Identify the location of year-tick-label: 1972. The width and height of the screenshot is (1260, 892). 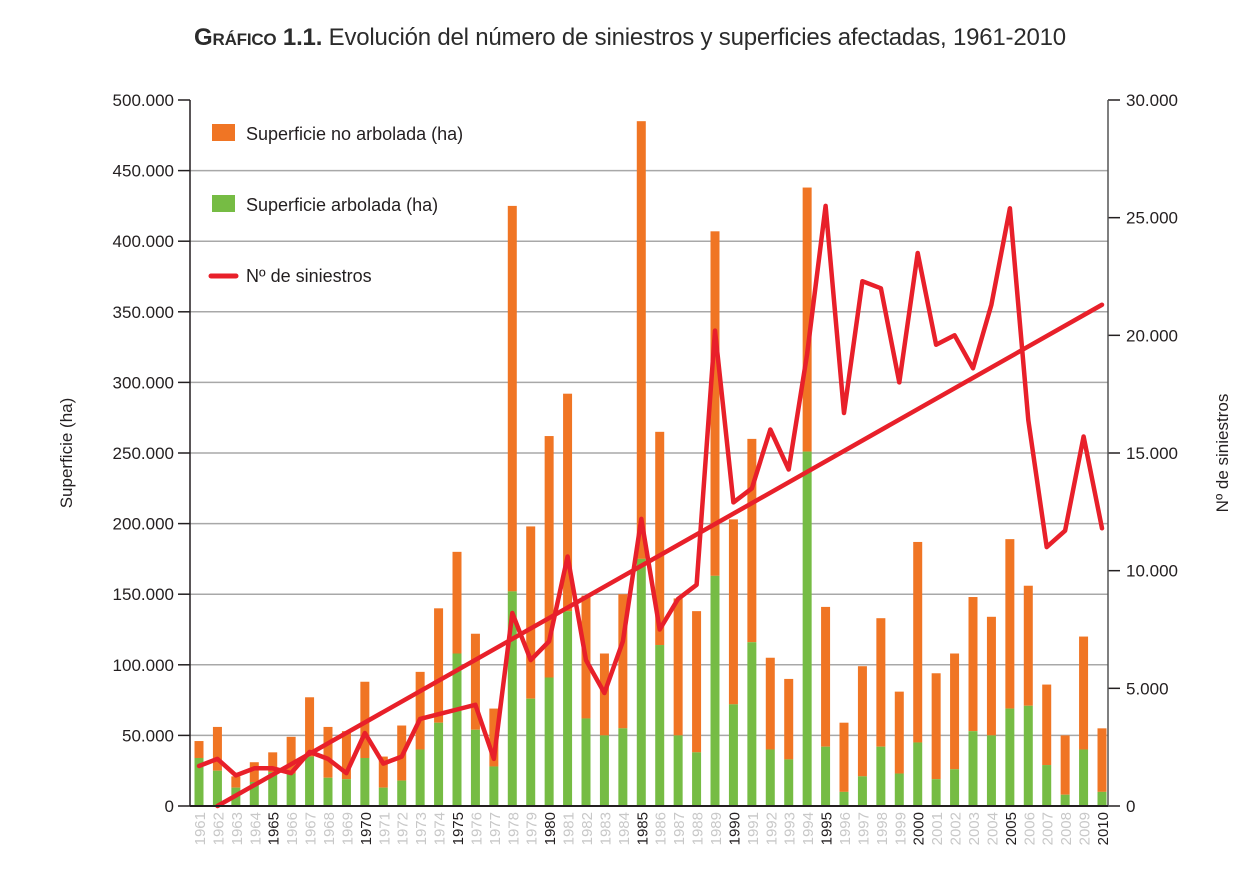
(403, 828).